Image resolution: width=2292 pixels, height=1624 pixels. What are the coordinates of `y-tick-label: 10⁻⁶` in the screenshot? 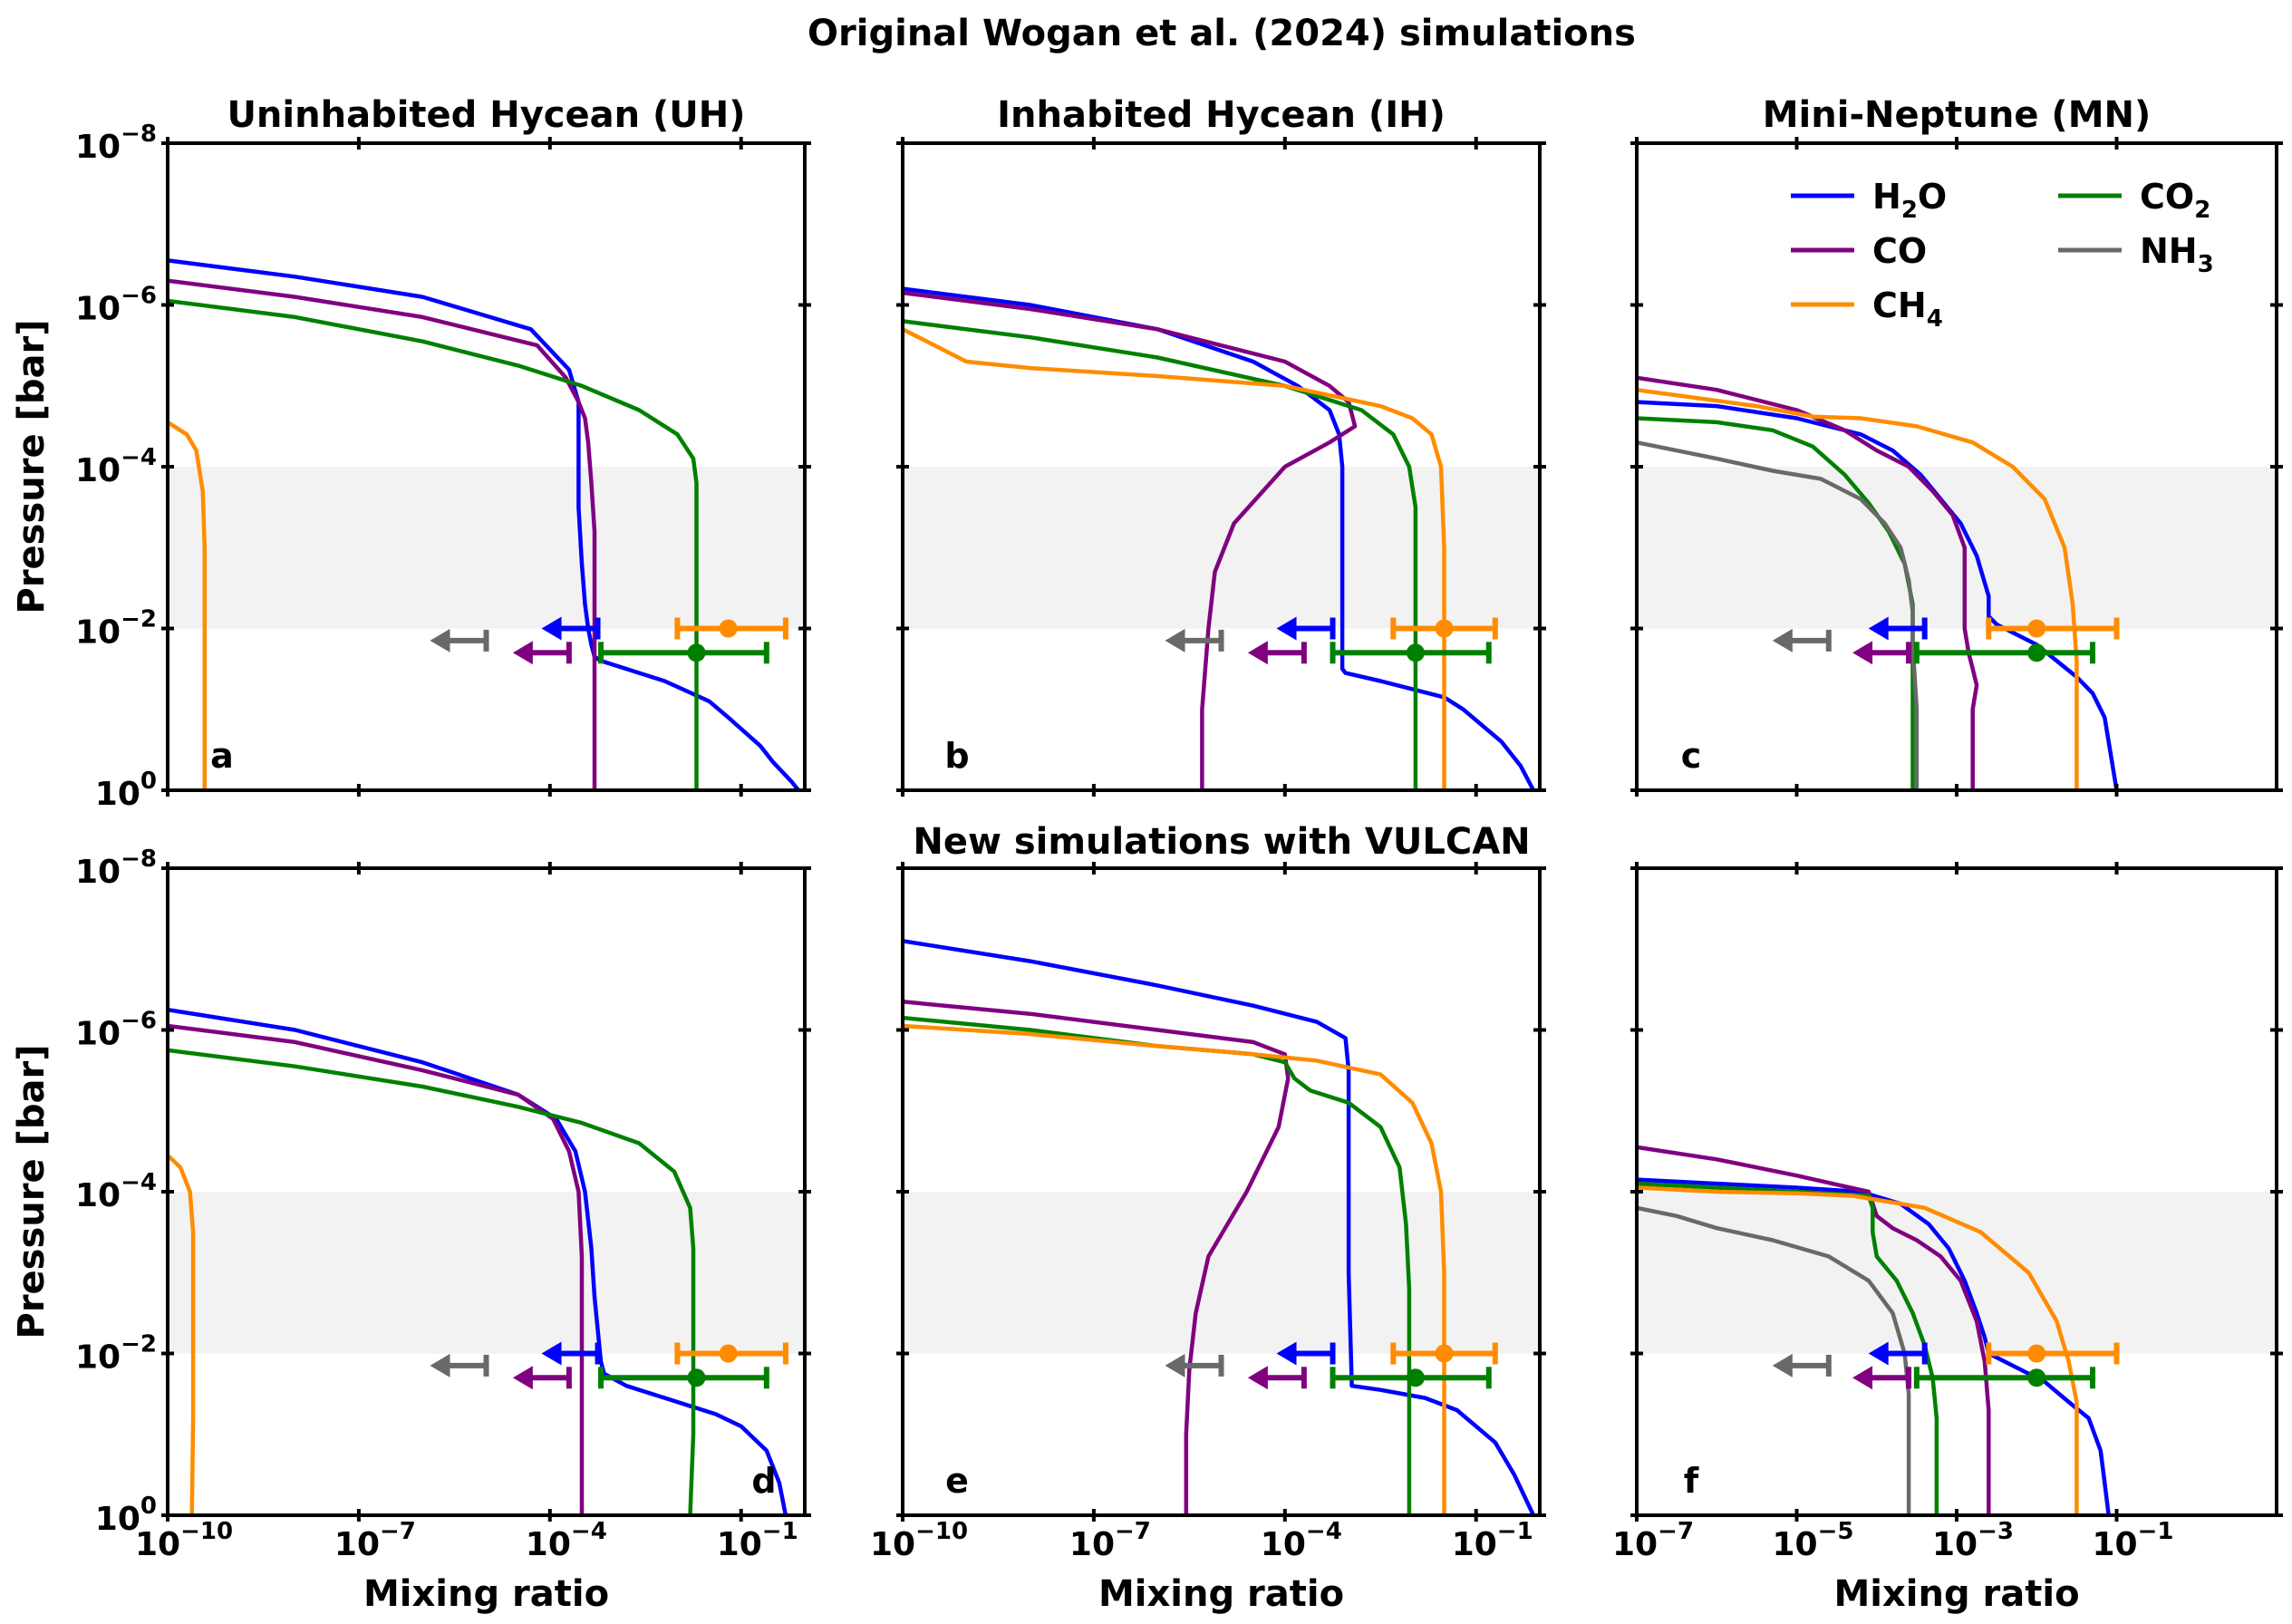 It's located at (116, 305).